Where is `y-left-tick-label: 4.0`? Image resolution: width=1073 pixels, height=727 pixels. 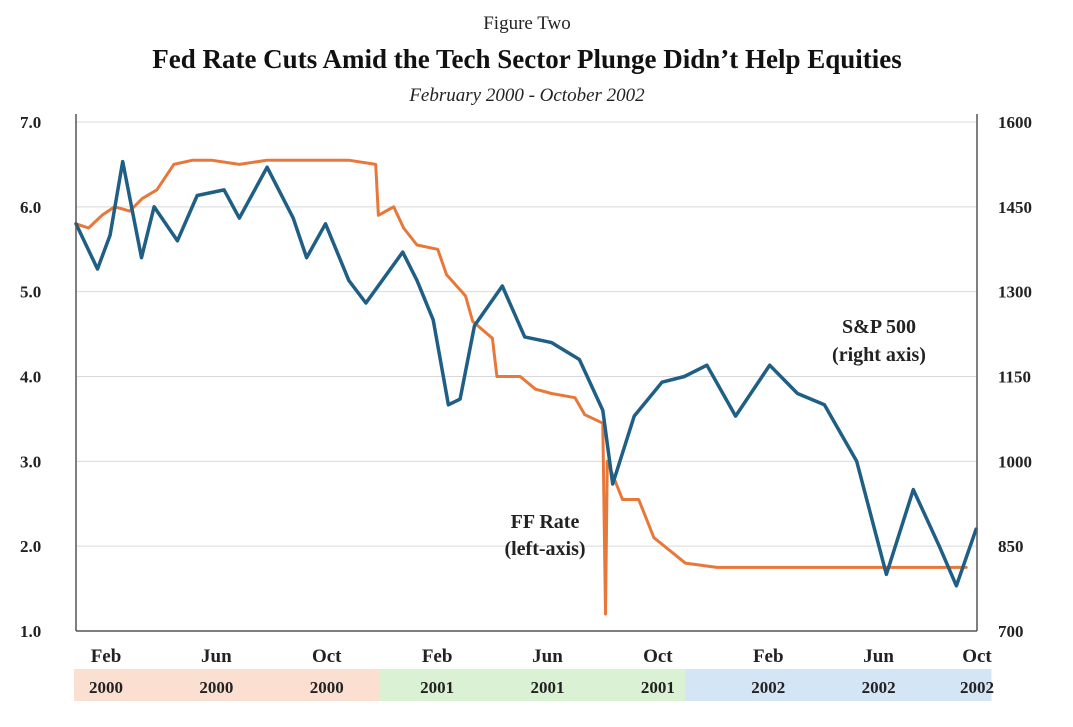 y-left-tick-label: 4.0 is located at coordinates (30, 377).